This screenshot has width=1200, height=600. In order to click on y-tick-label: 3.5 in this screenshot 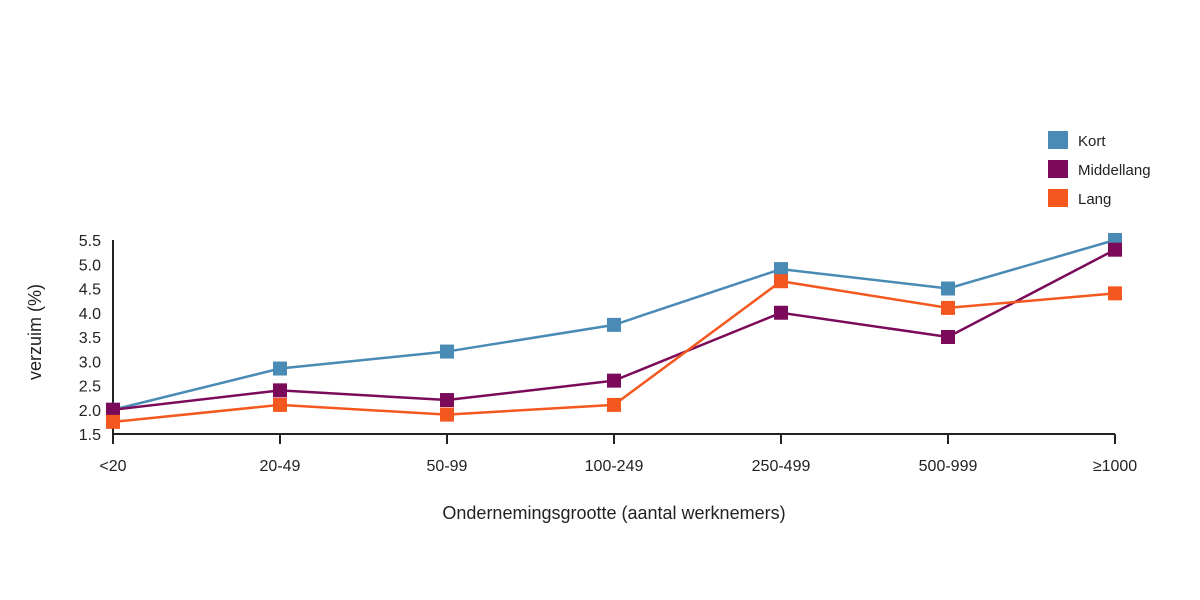, I will do `click(90, 338)`.